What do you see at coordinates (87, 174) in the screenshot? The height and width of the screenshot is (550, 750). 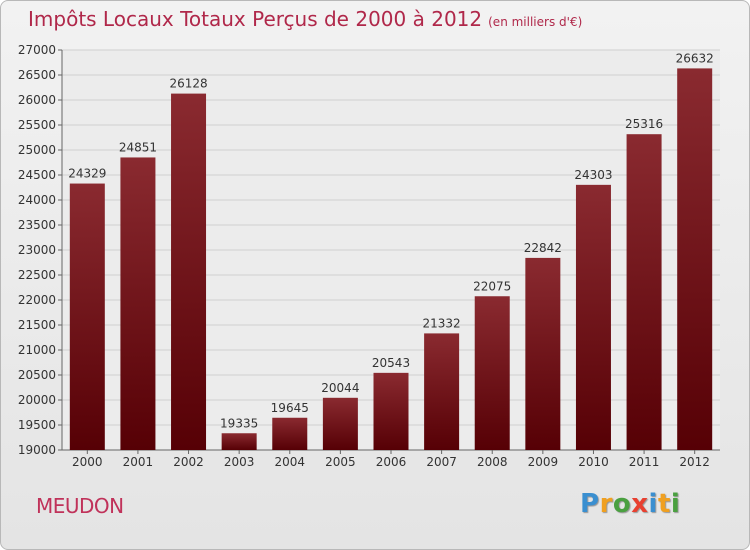 I see `bar-value-label: 24329` at bounding box center [87, 174].